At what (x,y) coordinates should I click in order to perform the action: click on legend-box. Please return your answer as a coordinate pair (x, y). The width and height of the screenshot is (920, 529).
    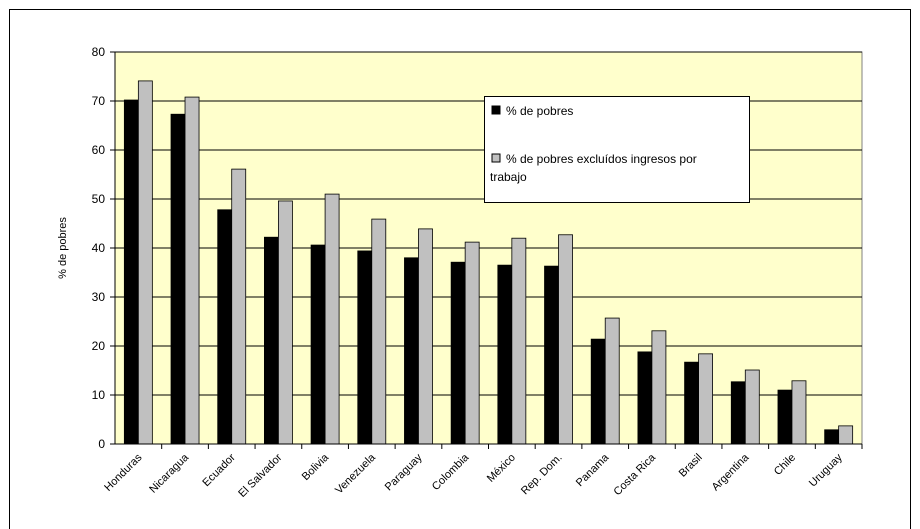
    Looking at the image, I should click on (617, 149).